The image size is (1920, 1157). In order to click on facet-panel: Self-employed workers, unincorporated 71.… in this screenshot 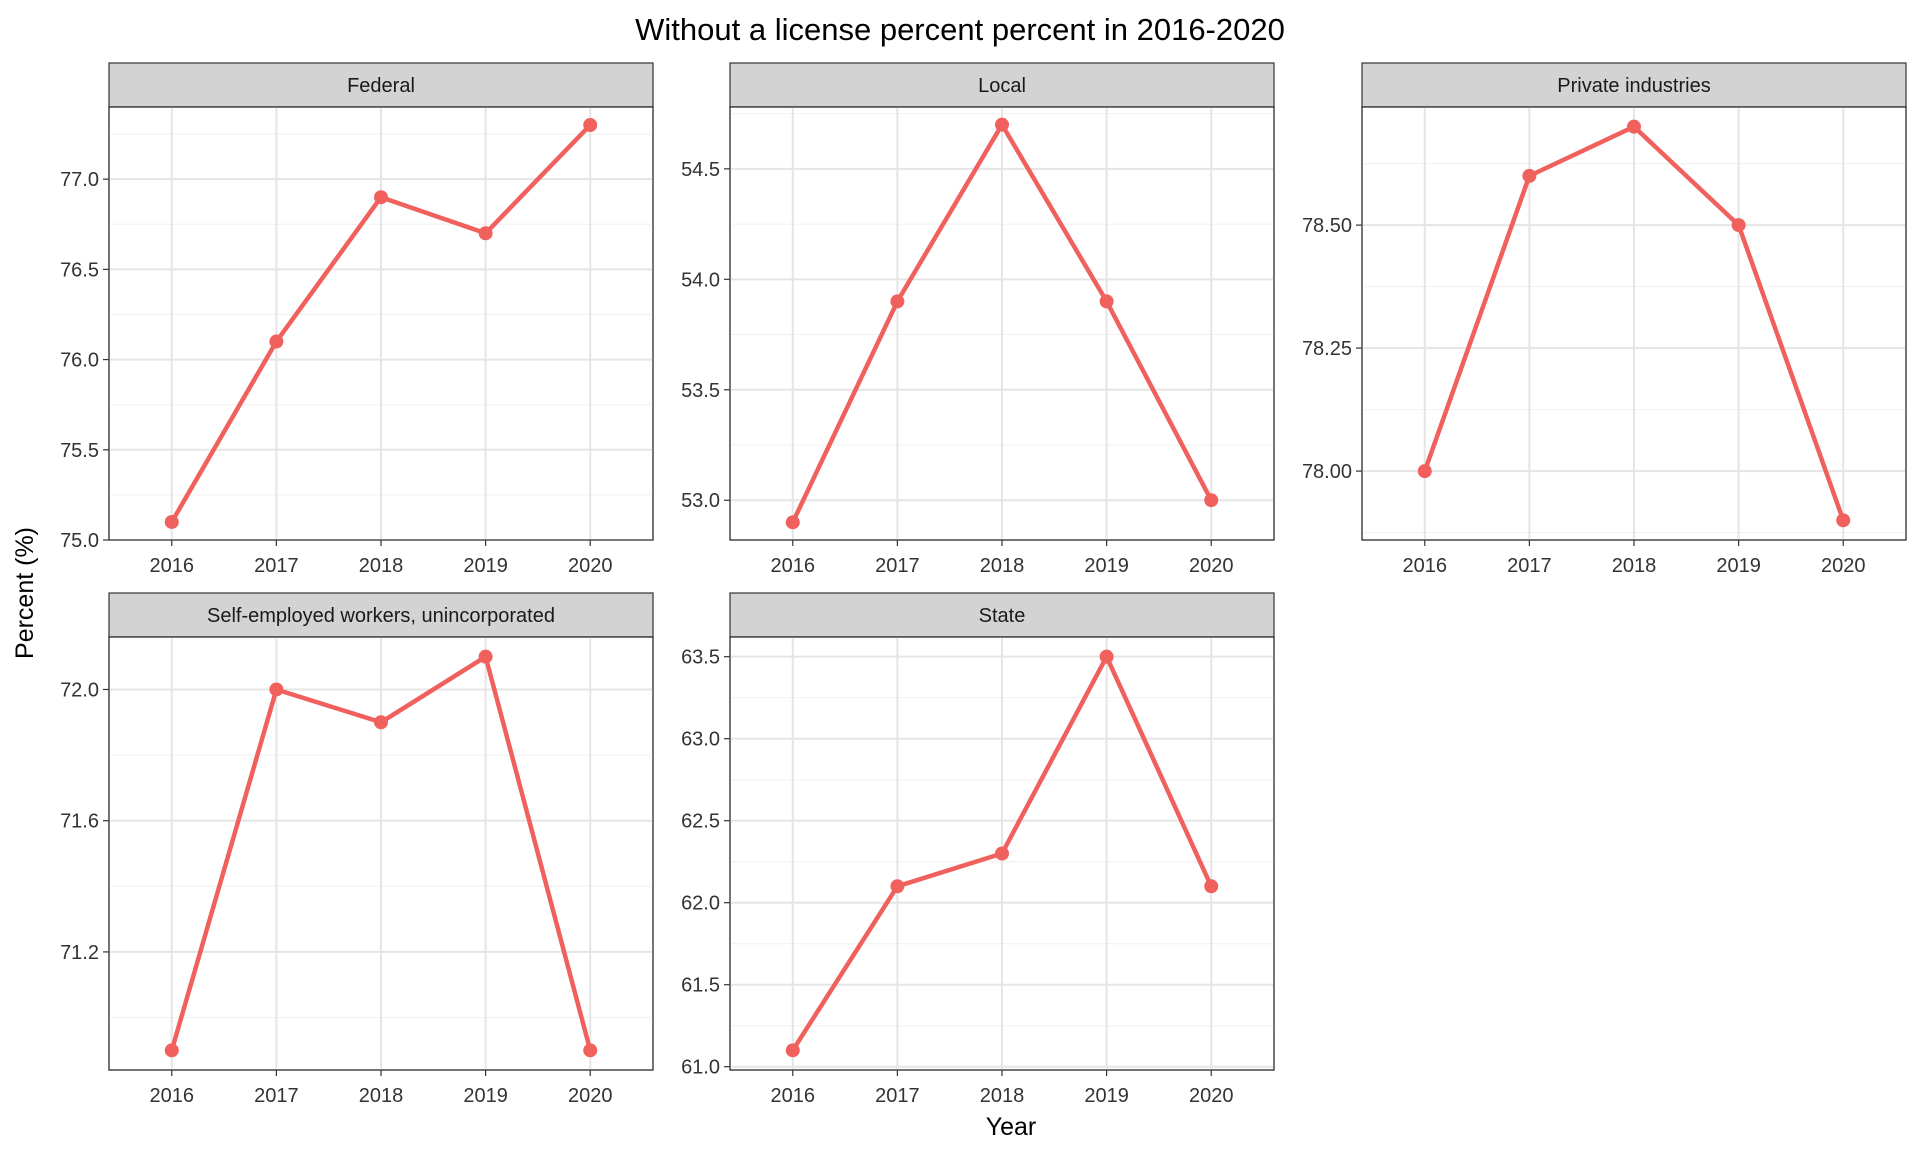, I will do `click(357, 849)`.